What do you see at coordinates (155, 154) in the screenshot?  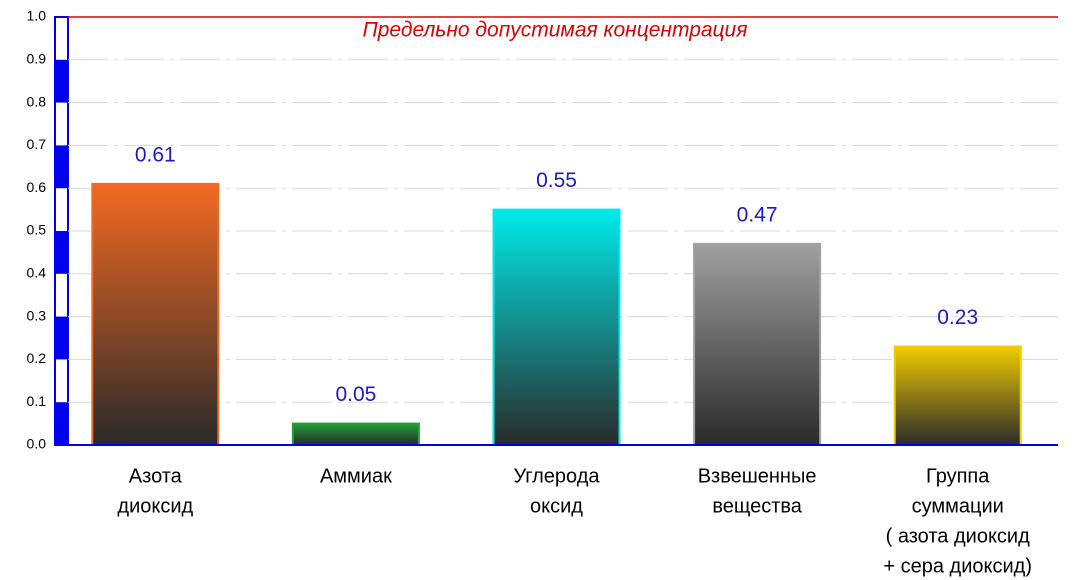 I see `value-label: 0.61` at bounding box center [155, 154].